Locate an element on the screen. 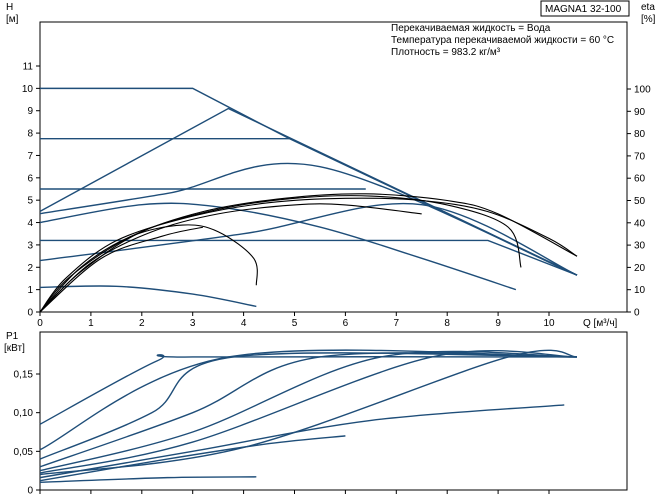 The width and height of the screenshot is (659, 498). model-box is located at coordinates (585, 8).